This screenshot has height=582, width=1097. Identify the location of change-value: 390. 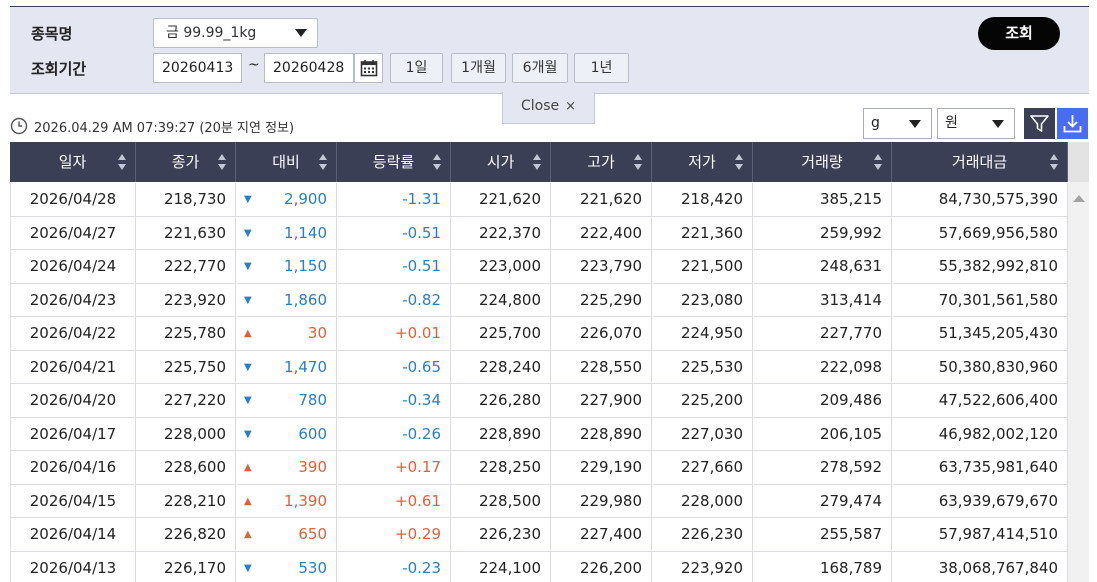
(312, 467).